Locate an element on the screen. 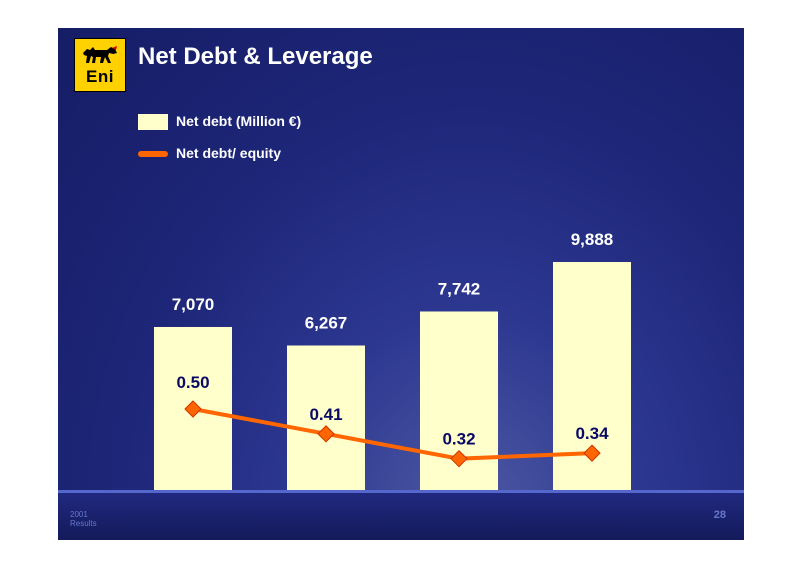 Image resolution: width=800 pixels, height=565 pixels. bar-value-label: 7,070 is located at coordinates (193, 304).